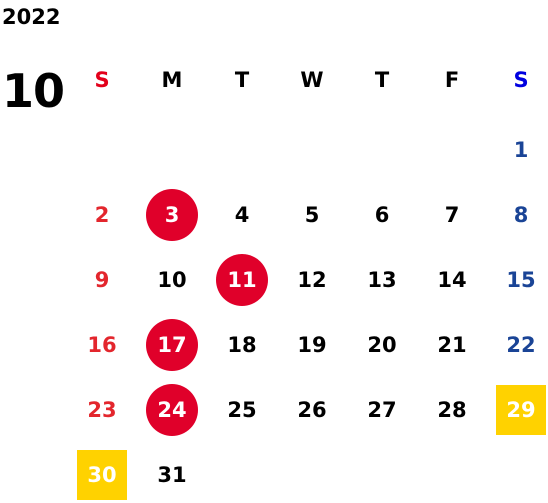 This screenshot has width=548, height=503. I want to click on day-number: 15, so click(521, 280).